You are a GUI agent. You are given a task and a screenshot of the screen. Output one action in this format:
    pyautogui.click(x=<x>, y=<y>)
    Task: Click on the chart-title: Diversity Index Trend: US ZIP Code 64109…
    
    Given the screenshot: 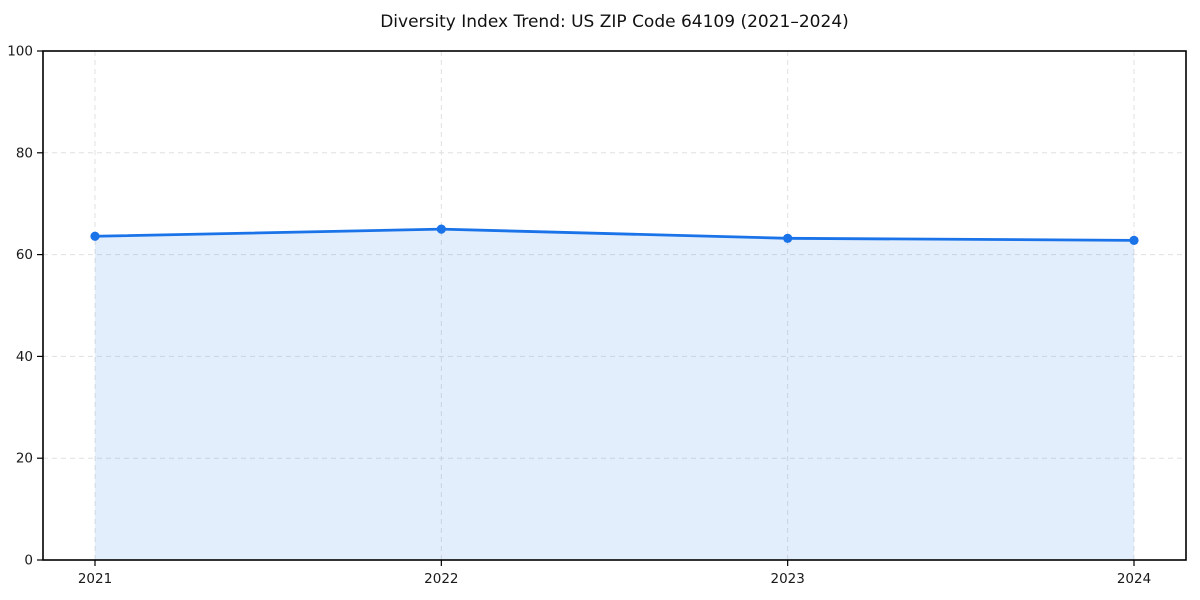 What is the action you would take?
    pyautogui.click(x=614, y=22)
    